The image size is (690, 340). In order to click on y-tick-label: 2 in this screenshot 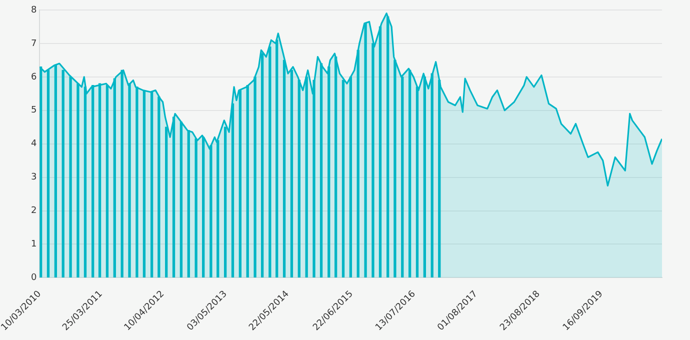, I will do `click(33, 211)`.